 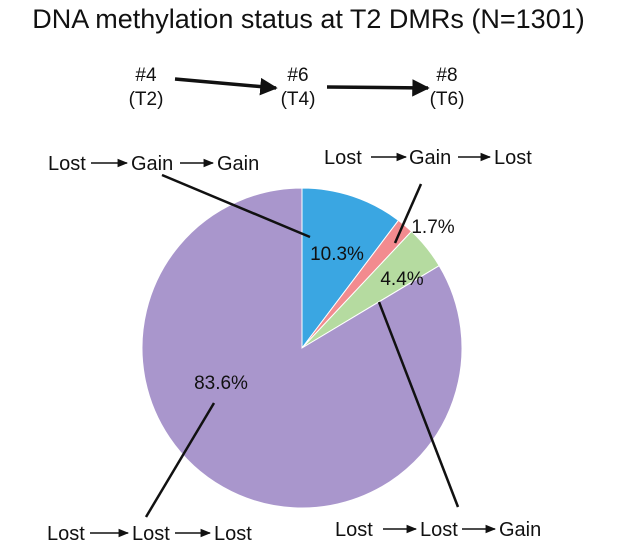 I want to click on timeline-node-id: #4, so click(x=146, y=75).